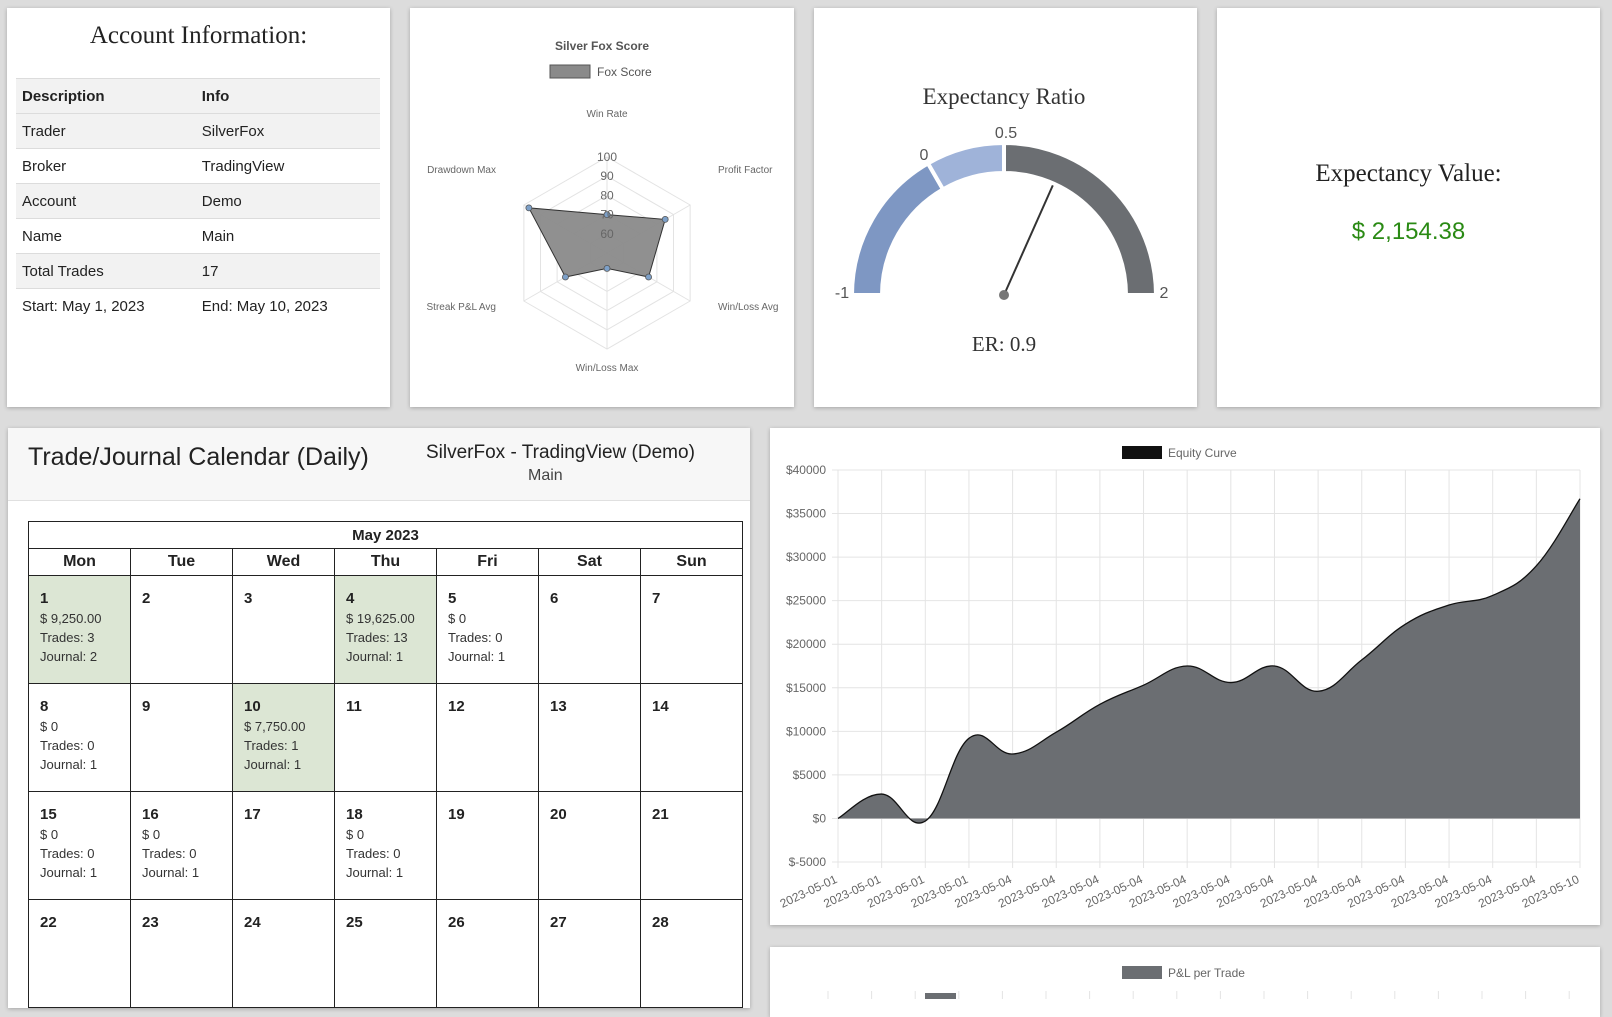 This screenshot has height=1017, width=1612. What do you see at coordinates (169, 853) in the screenshot?
I see `calendar-day-trades: Trades: 0` at bounding box center [169, 853].